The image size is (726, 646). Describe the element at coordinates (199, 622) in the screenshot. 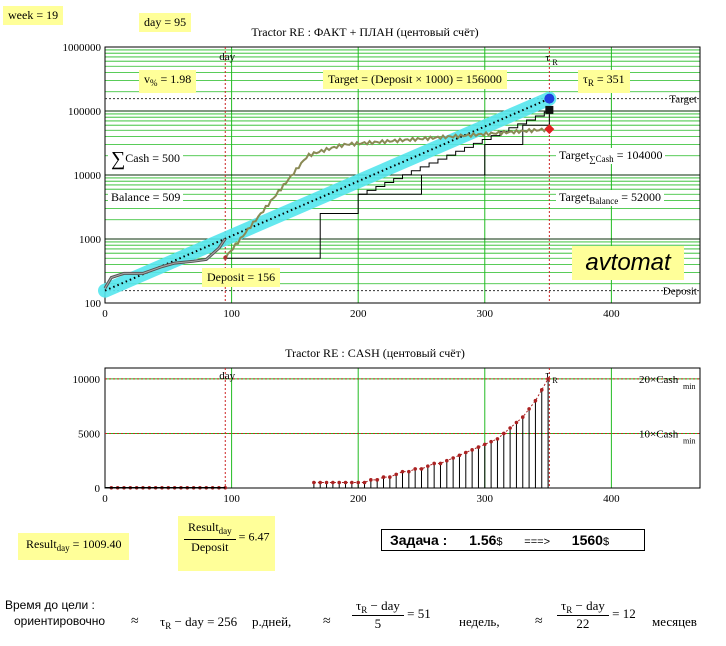

I see `tau-day-expression: τR − day = 256` at that location.